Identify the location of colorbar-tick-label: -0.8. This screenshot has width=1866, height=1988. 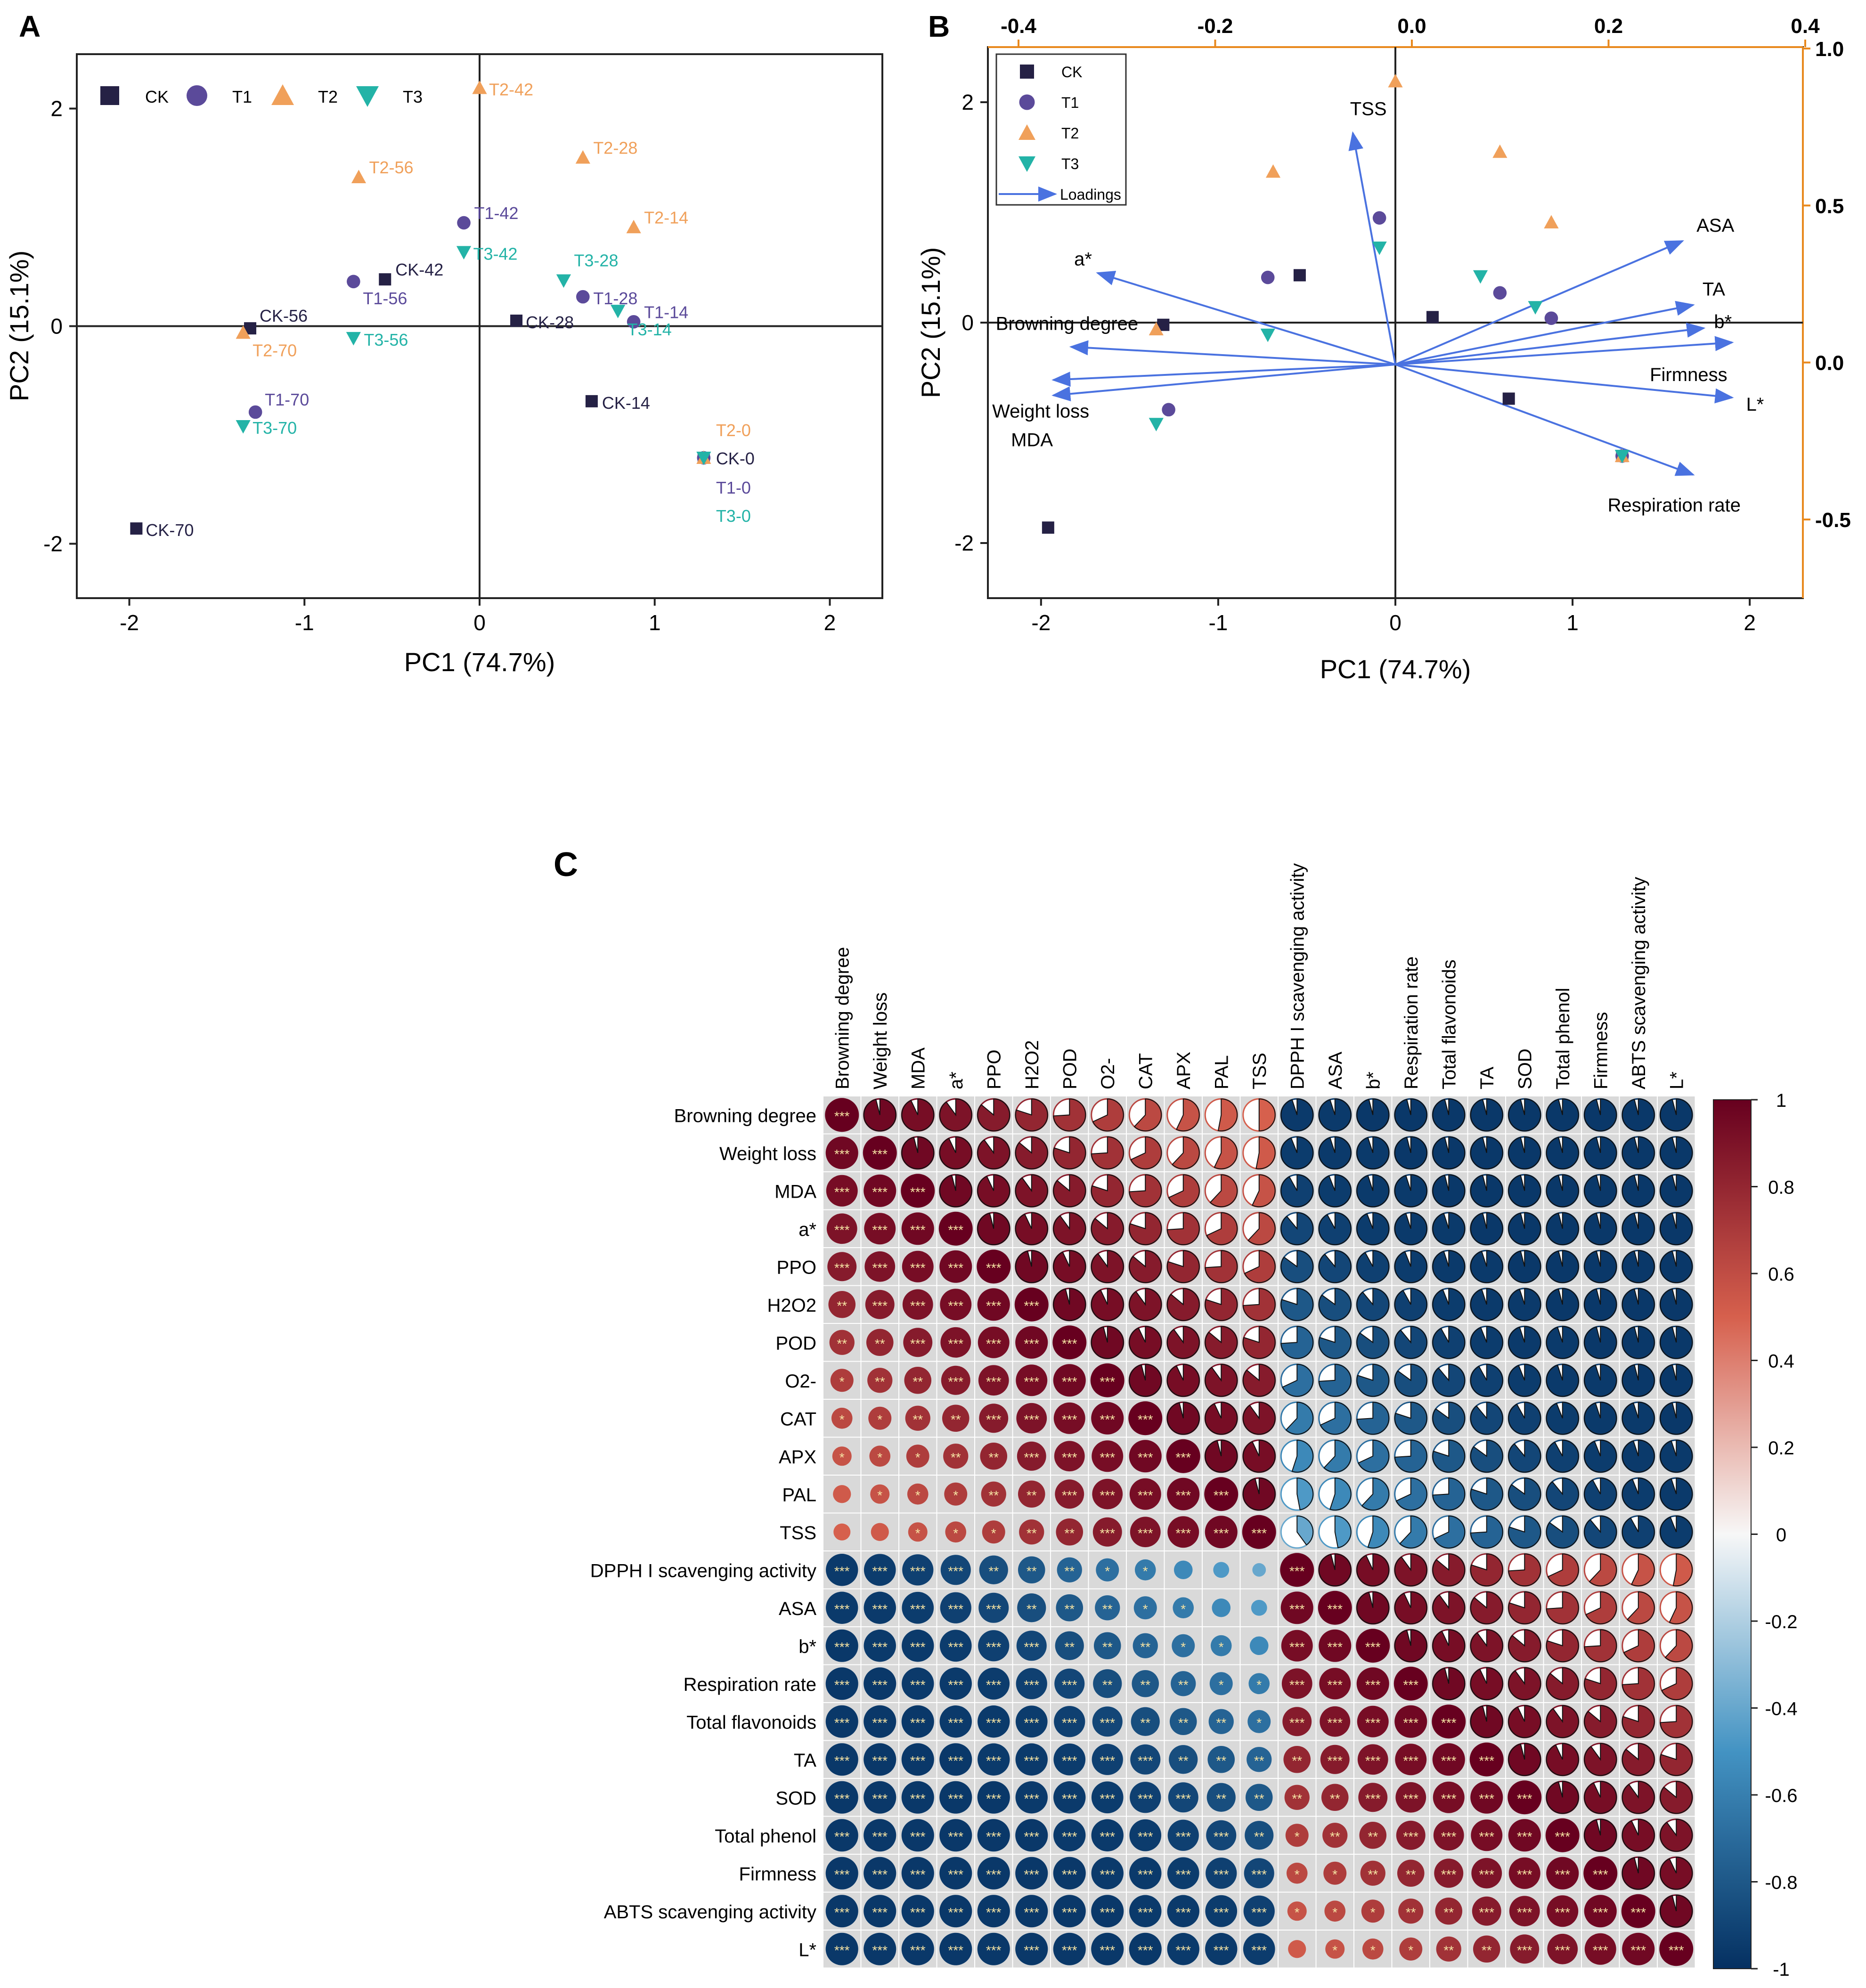
(1781, 1883).